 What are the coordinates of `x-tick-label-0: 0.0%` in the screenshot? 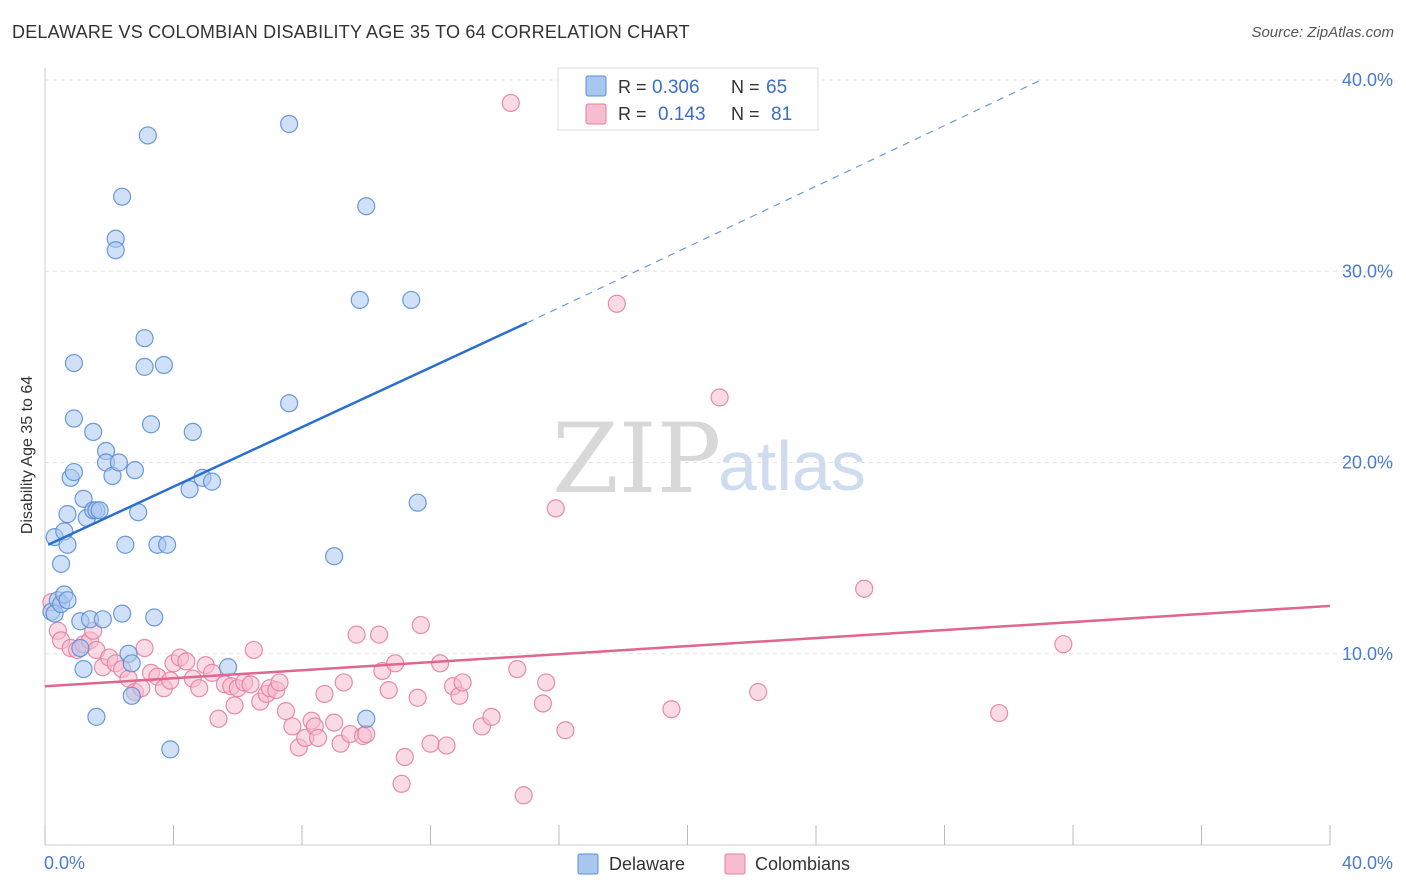 It's located at (64, 863).